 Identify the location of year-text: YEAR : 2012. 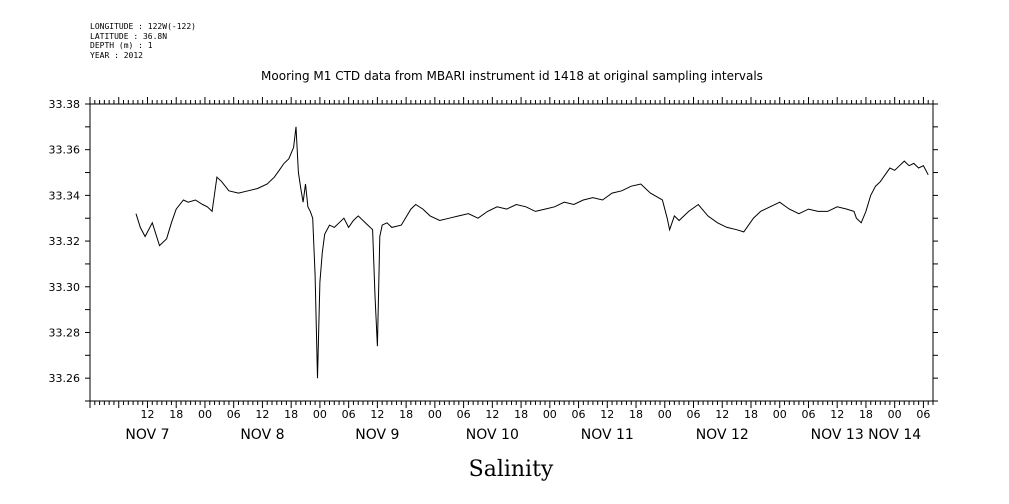
(116, 55).